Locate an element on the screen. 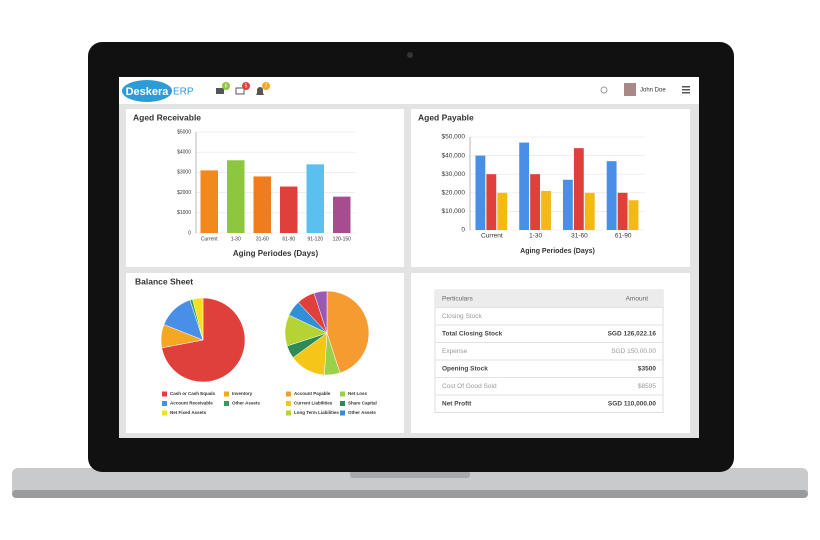  laptop-base-edge is located at coordinates (410, 494).